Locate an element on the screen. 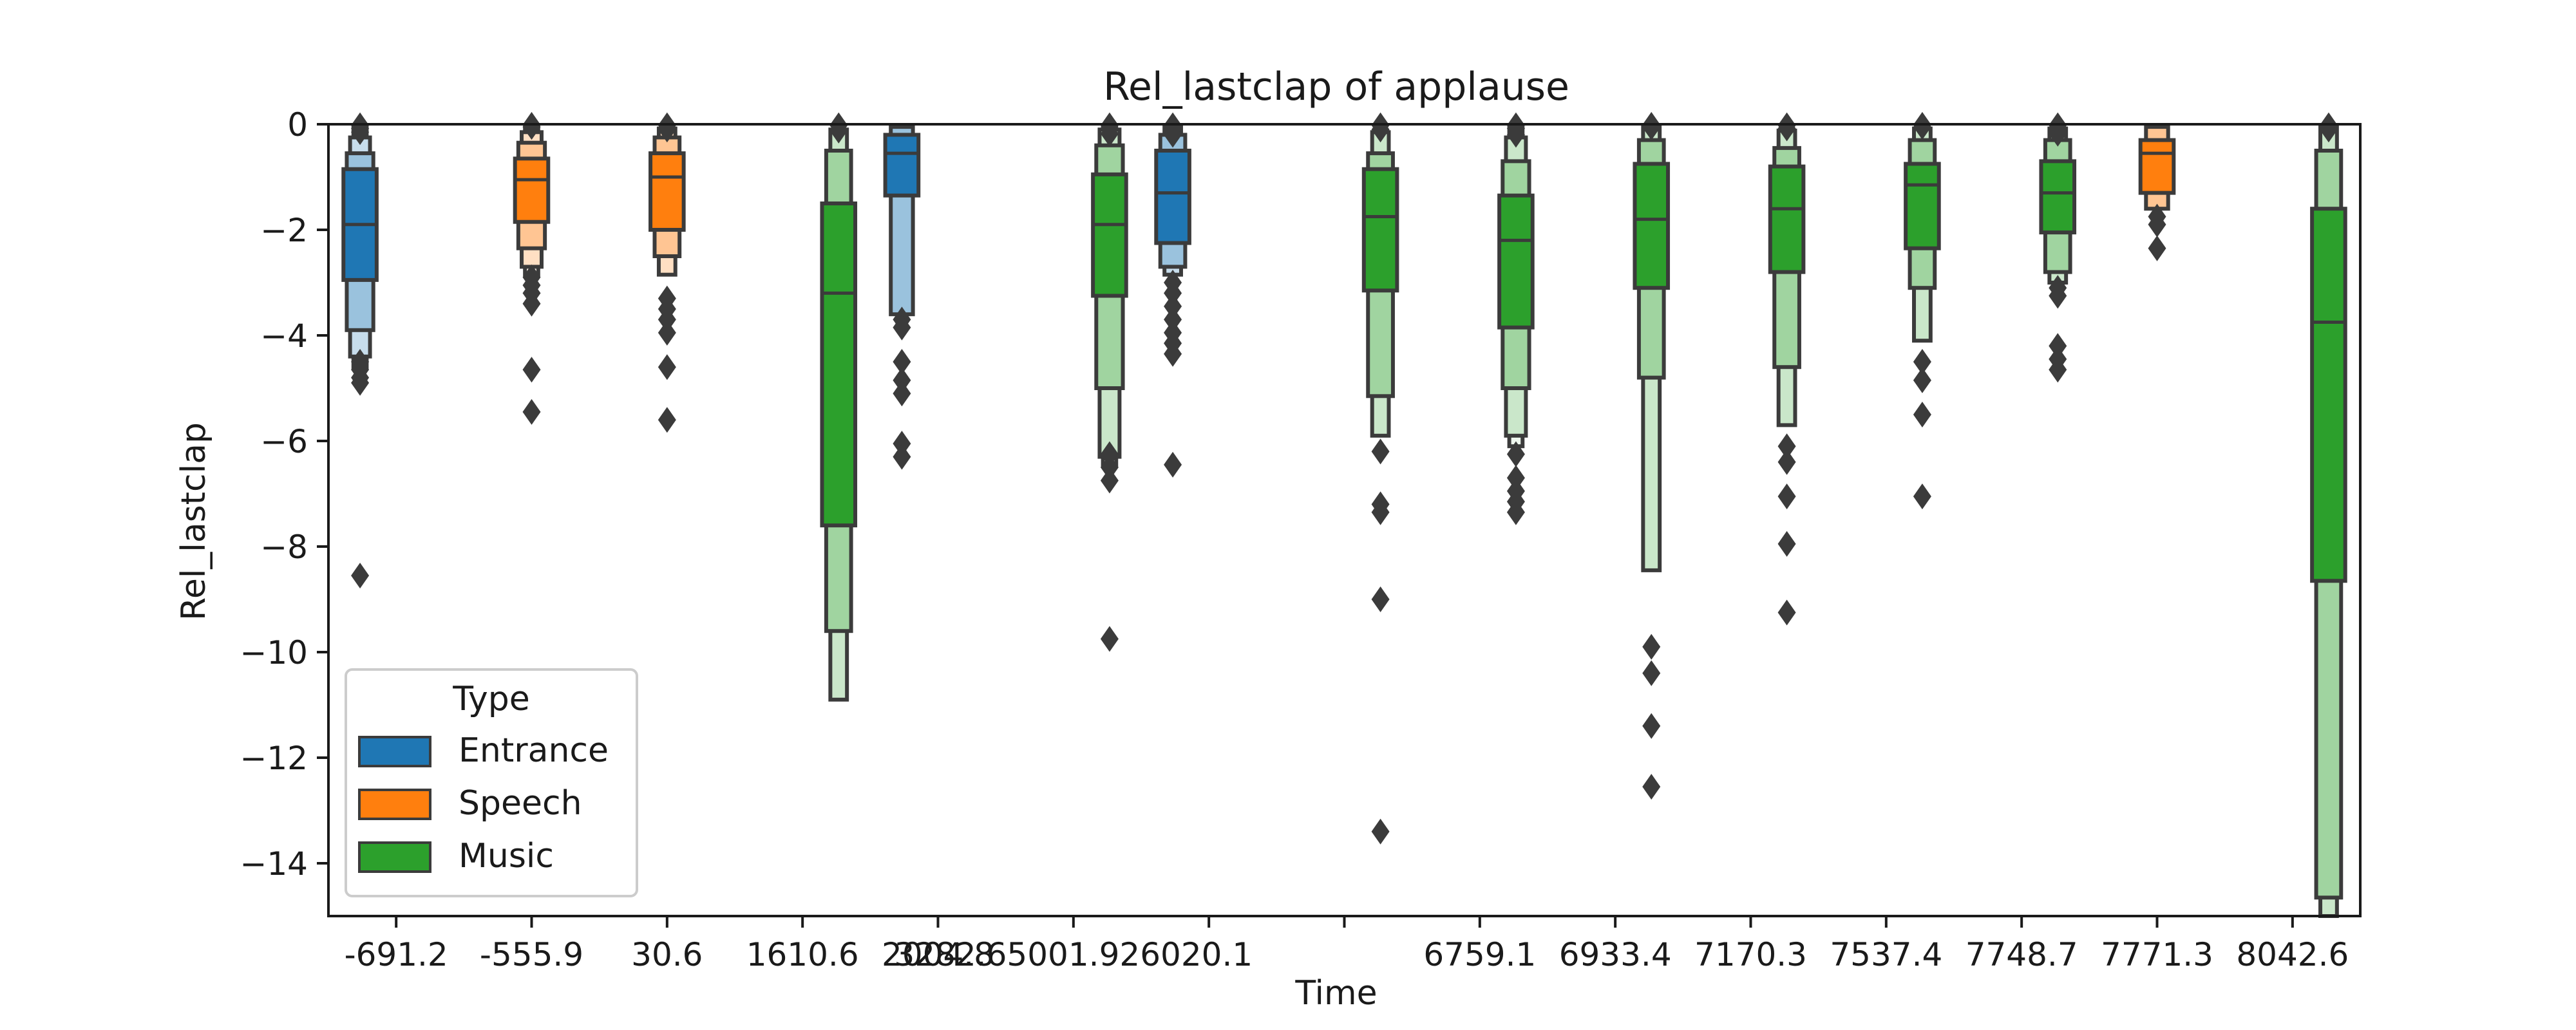 This screenshot has width=2576, height=1030. x-tick-label: 7748.7 is located at coordinates (2022, 954).